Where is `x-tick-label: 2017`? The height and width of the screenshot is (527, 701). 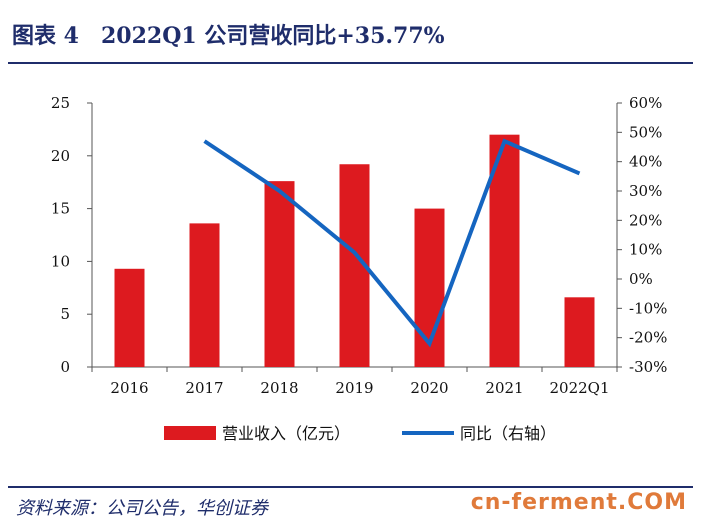 x-tick-label: 2017 is located at coordinates (204, 388).